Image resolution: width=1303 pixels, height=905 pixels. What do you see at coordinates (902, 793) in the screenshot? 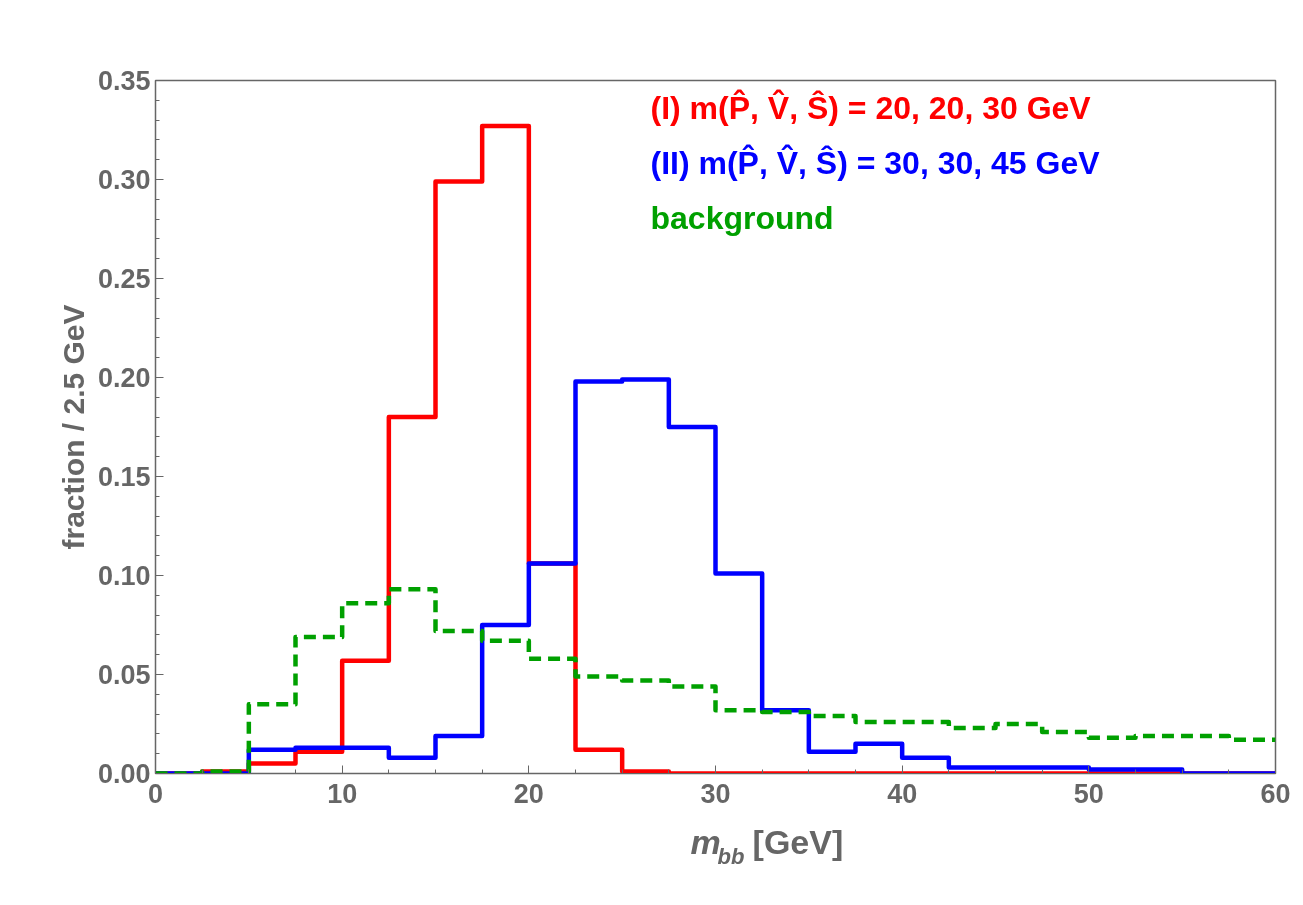
I see `x-tick-label: 40` at bounding box center [902, 793].